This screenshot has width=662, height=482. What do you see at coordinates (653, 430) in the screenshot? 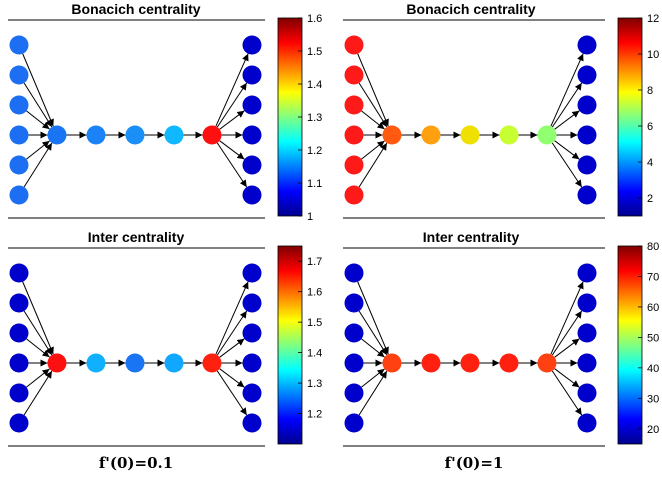
I see `colorbar-tick-label: 20` at bounding box center [653, 430].